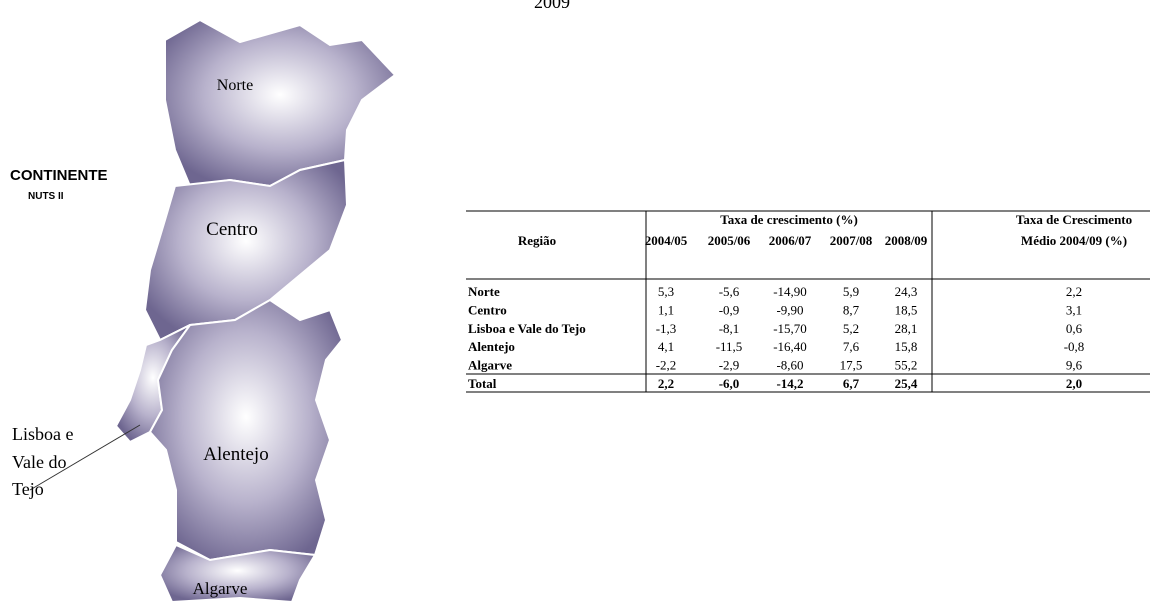 The image size is (1154, 604). I want to click on region-centro, so click(246, 250).